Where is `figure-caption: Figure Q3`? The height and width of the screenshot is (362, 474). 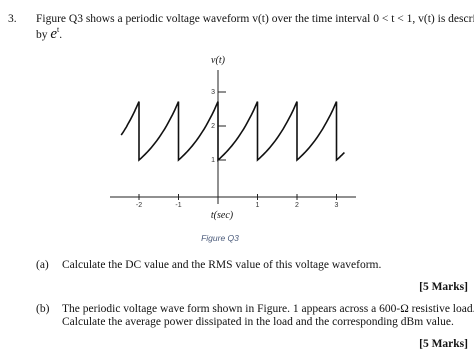
figure-caption: Figure Q3 is located at coordinates (220, 238).